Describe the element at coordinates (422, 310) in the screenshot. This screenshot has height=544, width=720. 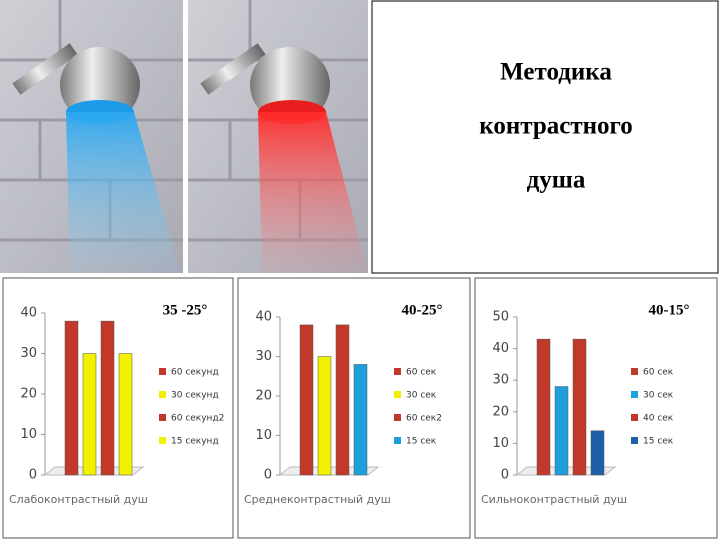
I see `chart-annotation: 40-25°` at that location.